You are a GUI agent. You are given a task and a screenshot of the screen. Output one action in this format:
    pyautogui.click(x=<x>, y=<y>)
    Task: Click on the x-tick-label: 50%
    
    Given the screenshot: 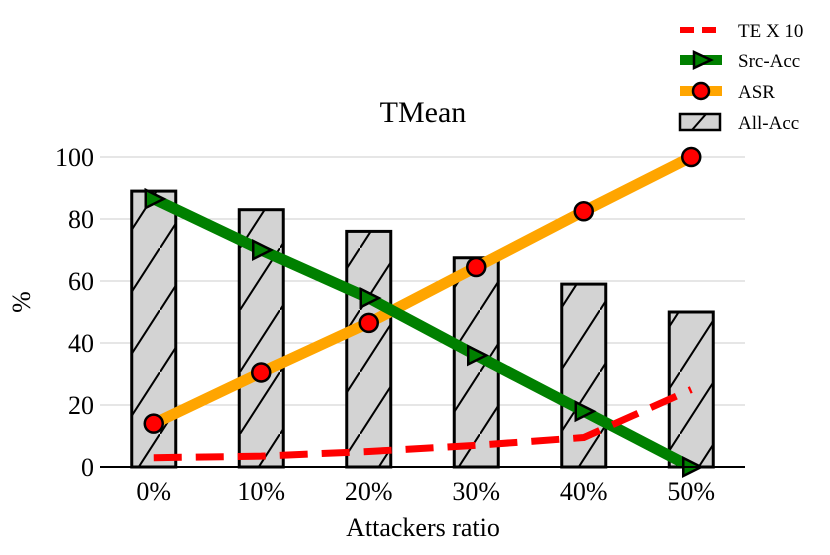 What is the action you would take?
    pyautogui.click(x=691, y=491)
    